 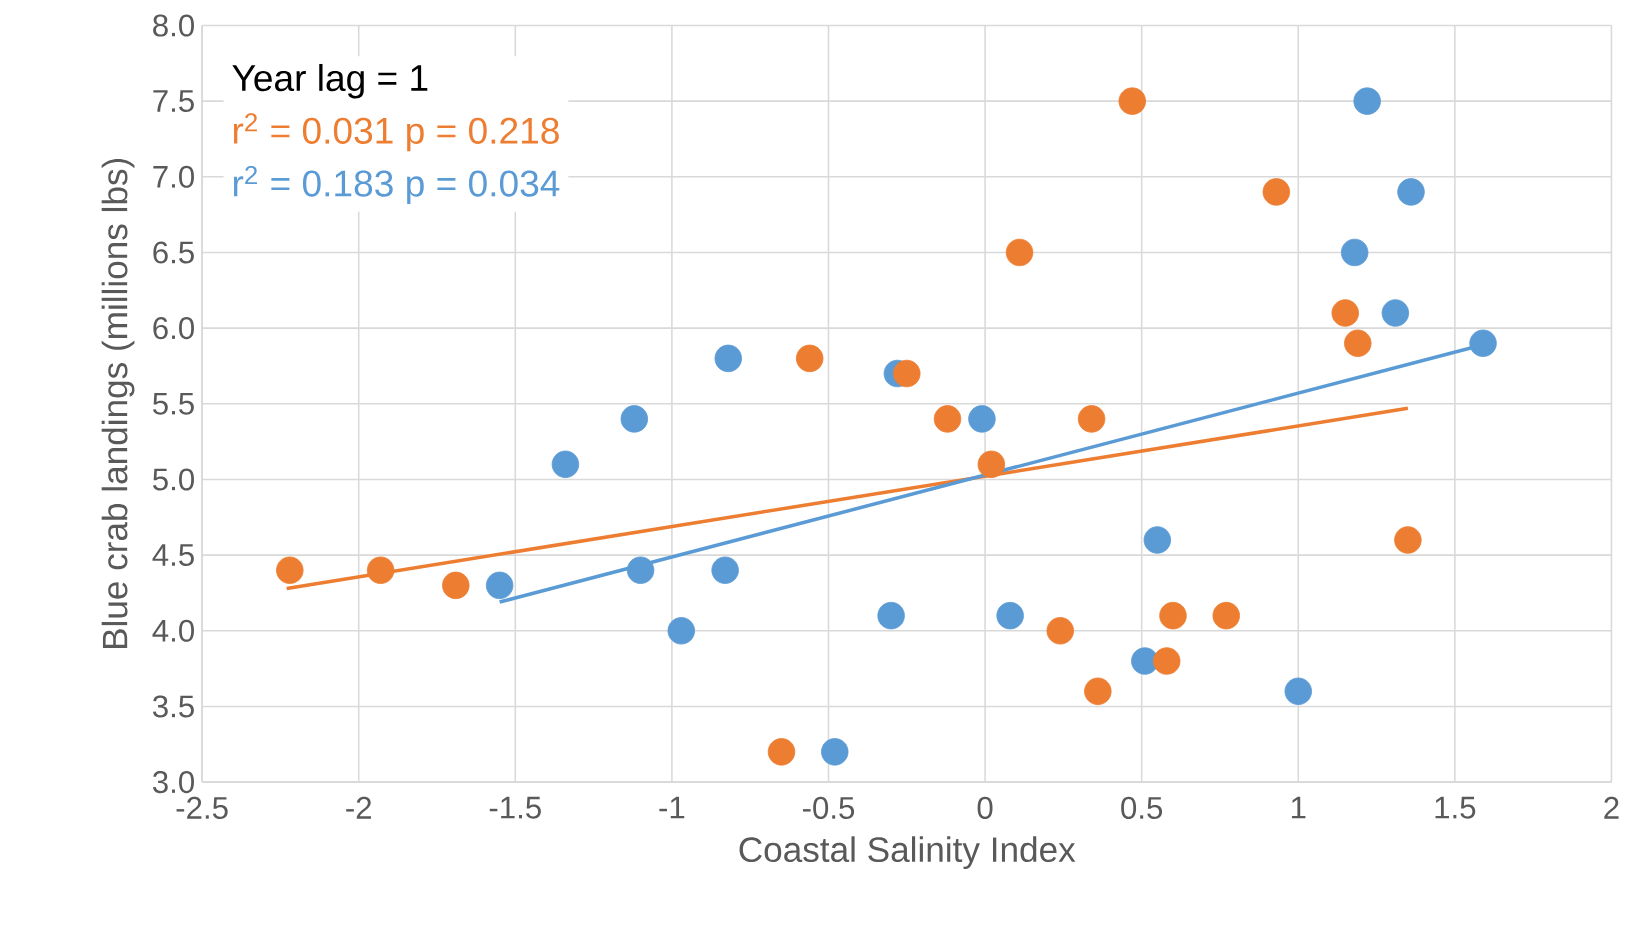 What do you see at coordinates (118, 403) in the screenshot?
I see `y-axis-title: Blue crab landings (millions lbs)` at bounding box center [118, 403].